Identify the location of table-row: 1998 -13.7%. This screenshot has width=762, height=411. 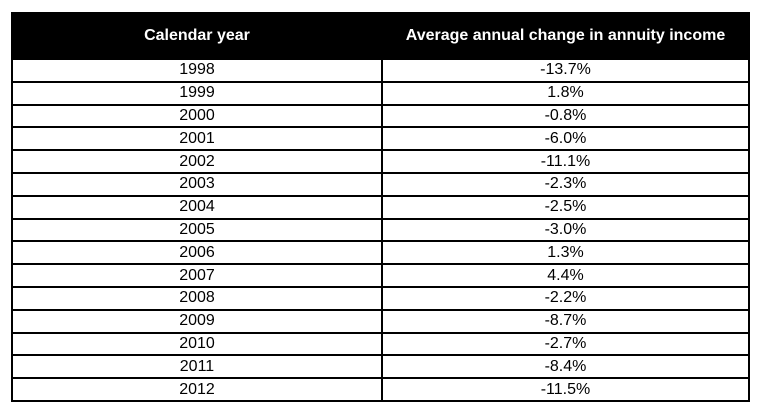
(381, 70).